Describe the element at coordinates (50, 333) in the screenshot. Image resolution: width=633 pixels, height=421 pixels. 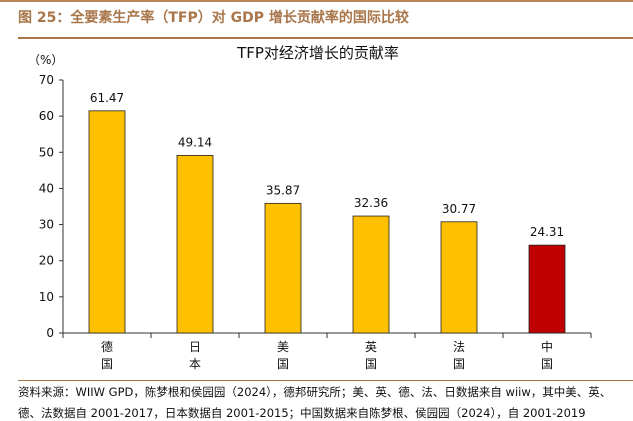
I see `y-tick-label: 0` at that location.